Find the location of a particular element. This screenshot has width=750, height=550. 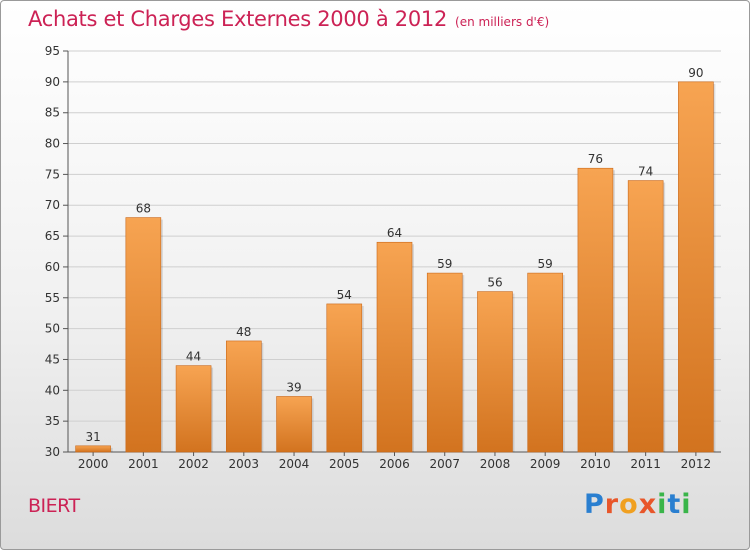

y-tick-label: 60 is located at coordinates (52, 267).